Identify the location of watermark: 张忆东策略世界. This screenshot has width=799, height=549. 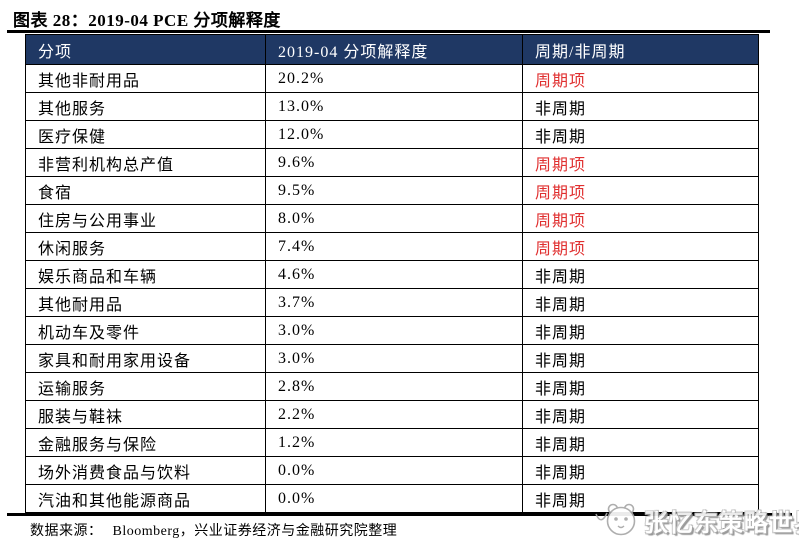
(696, 520).